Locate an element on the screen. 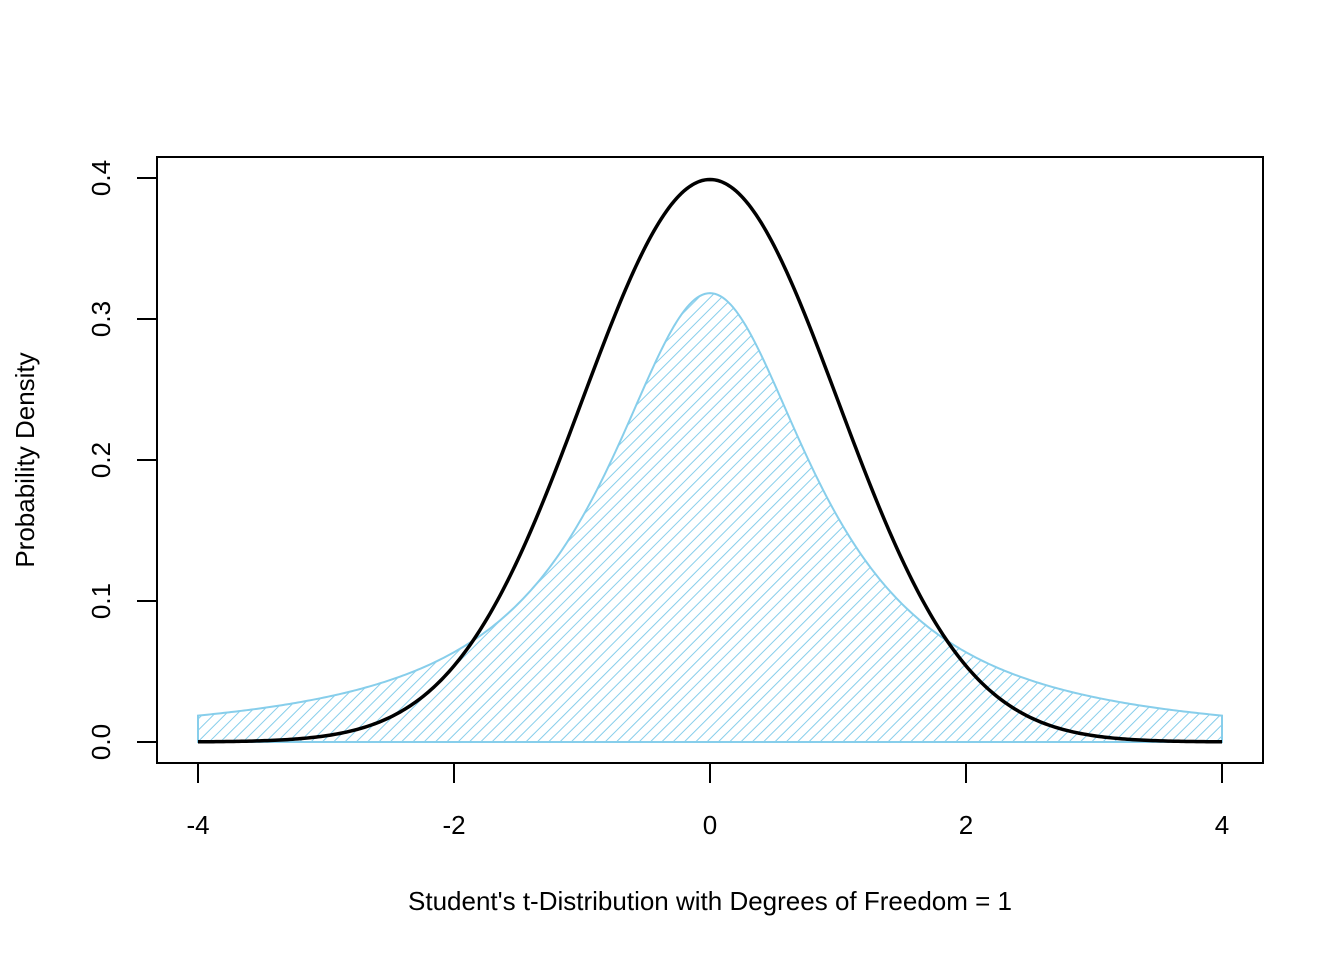 This screenshot has height=960, width=1344. y-tick-label: 0.4 is located at coordinates (101, 178).